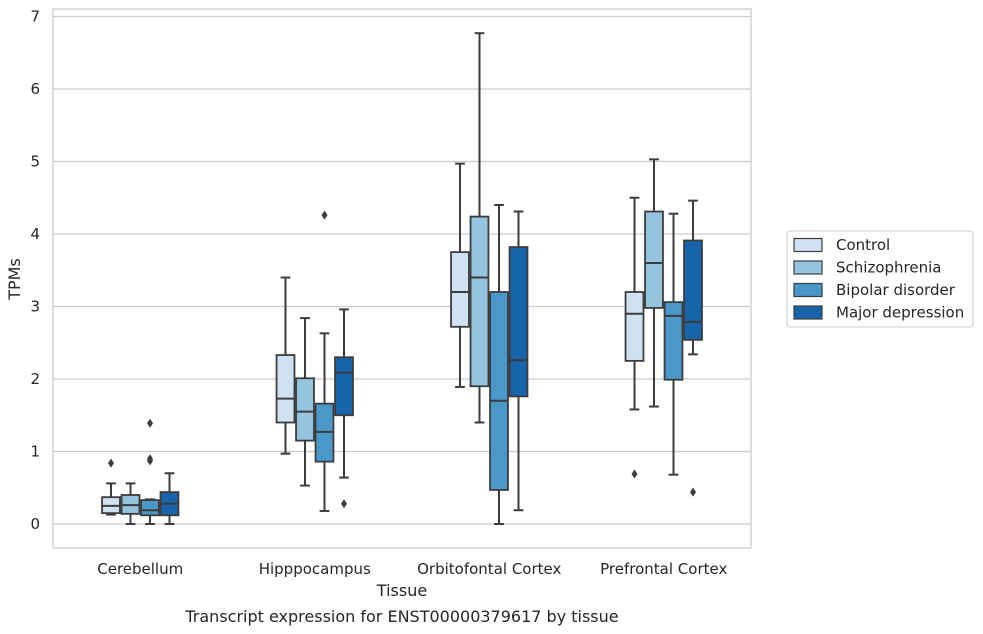 The image size is (983, 634). I want to click on legend-label: Schizophrenia, so click(888, 268).